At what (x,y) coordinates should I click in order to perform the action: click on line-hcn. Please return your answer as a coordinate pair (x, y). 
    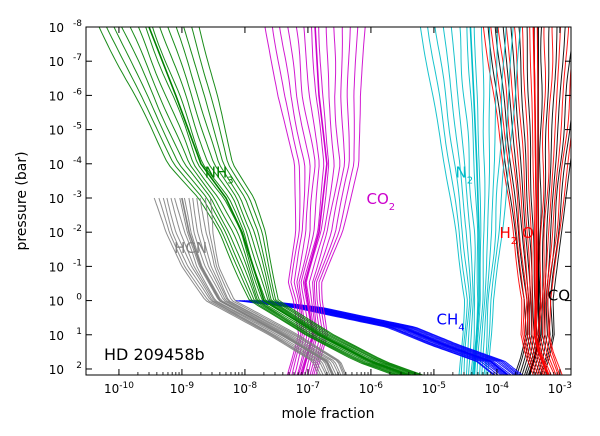
    Looking at the image, I should click on (257, 286).